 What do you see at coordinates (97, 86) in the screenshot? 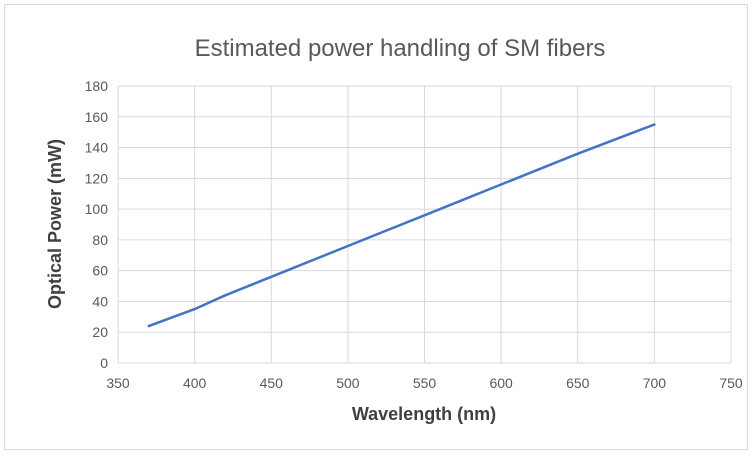
I see `y-tick-label: 180` at bounding box center [97, 86].